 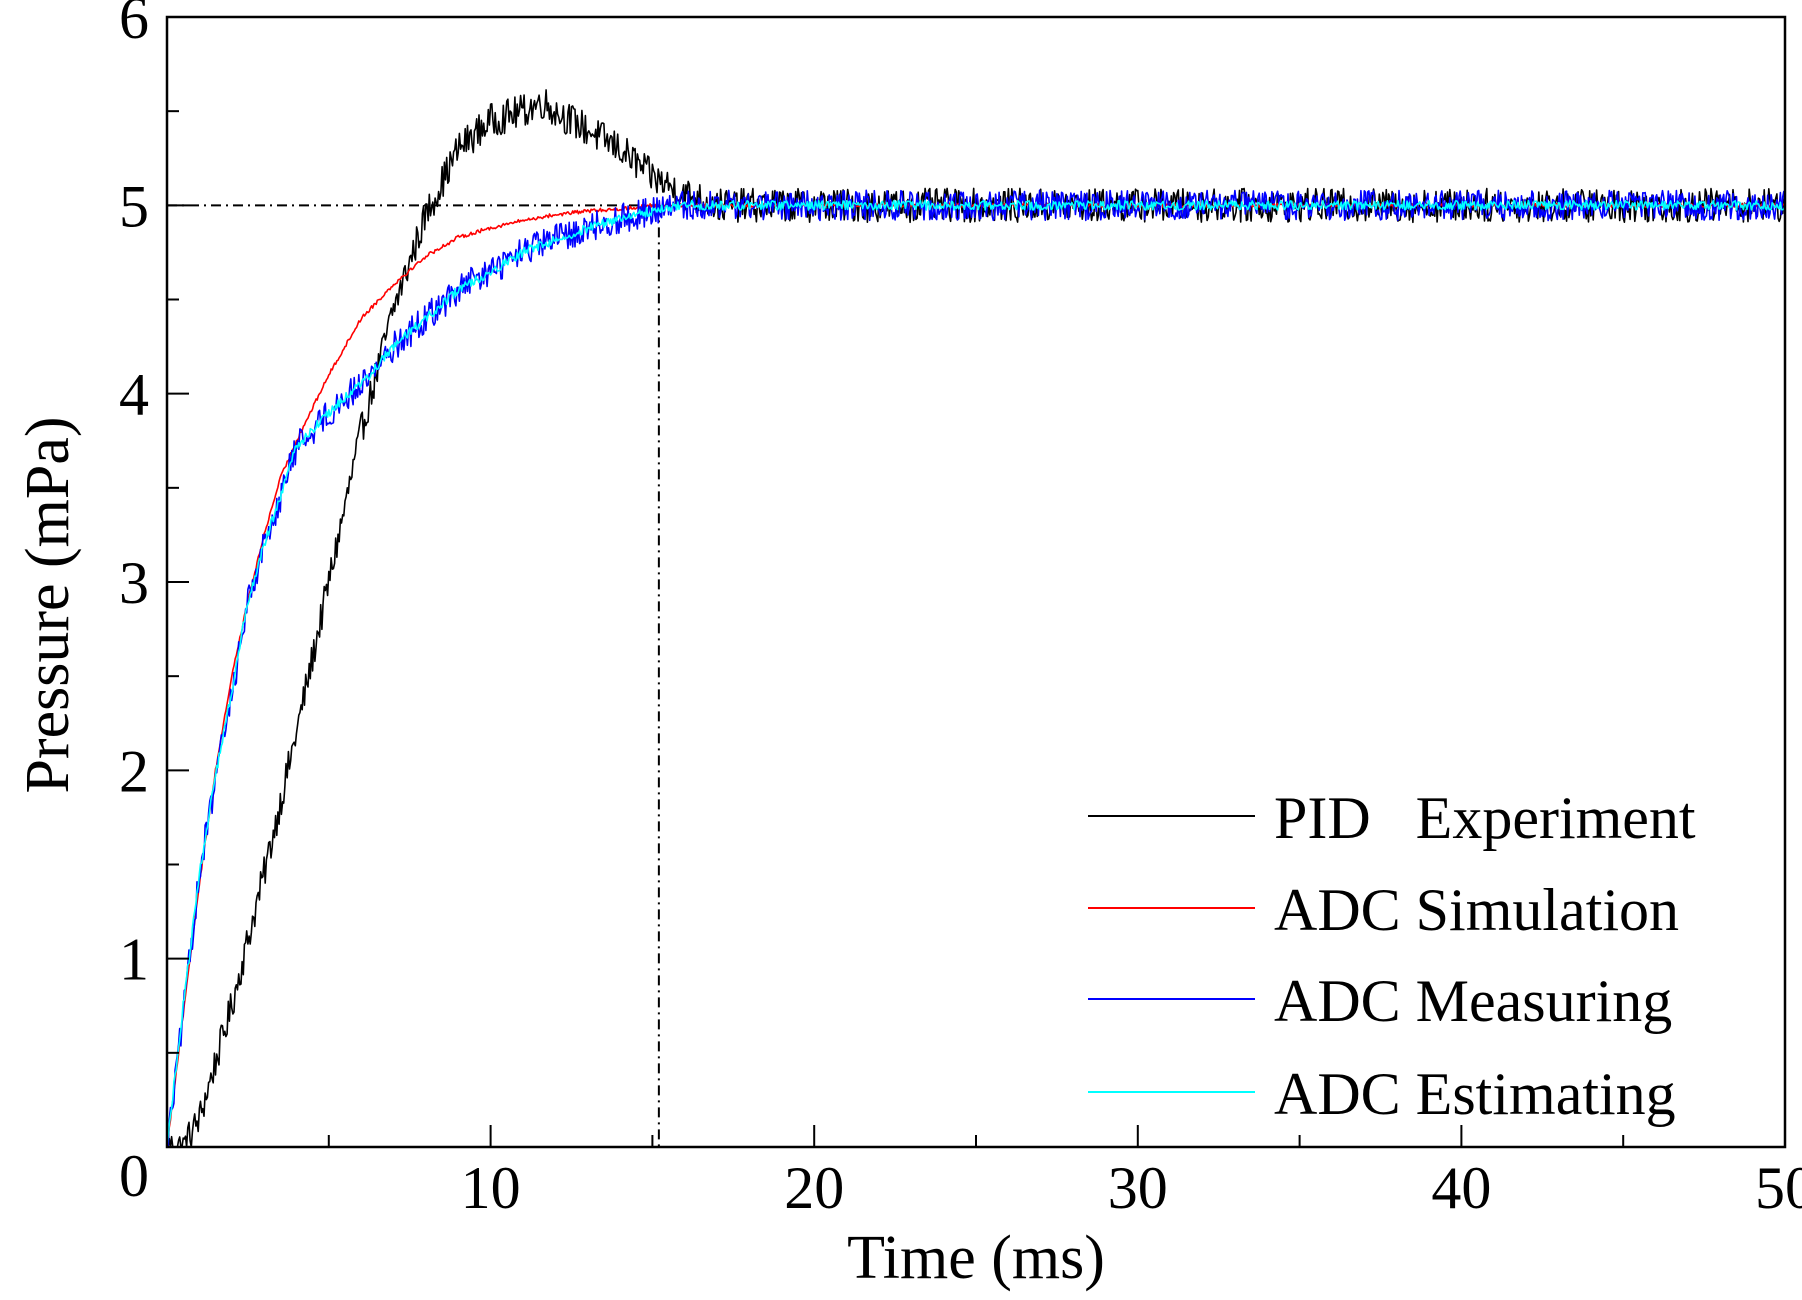 What do you see at coordinates (134, 1176) in the screenshot?
I see `y-tick-label: 0` at bounding box center [134, 1176].